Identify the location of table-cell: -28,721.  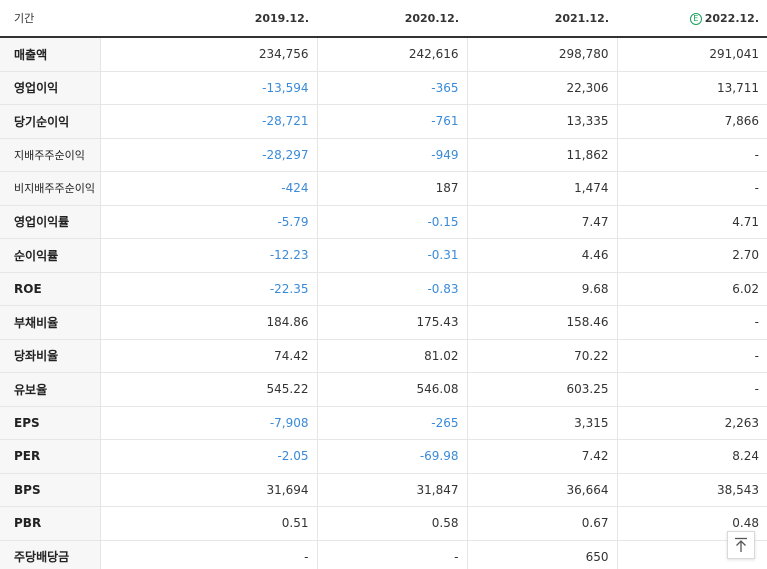
(208, 121).